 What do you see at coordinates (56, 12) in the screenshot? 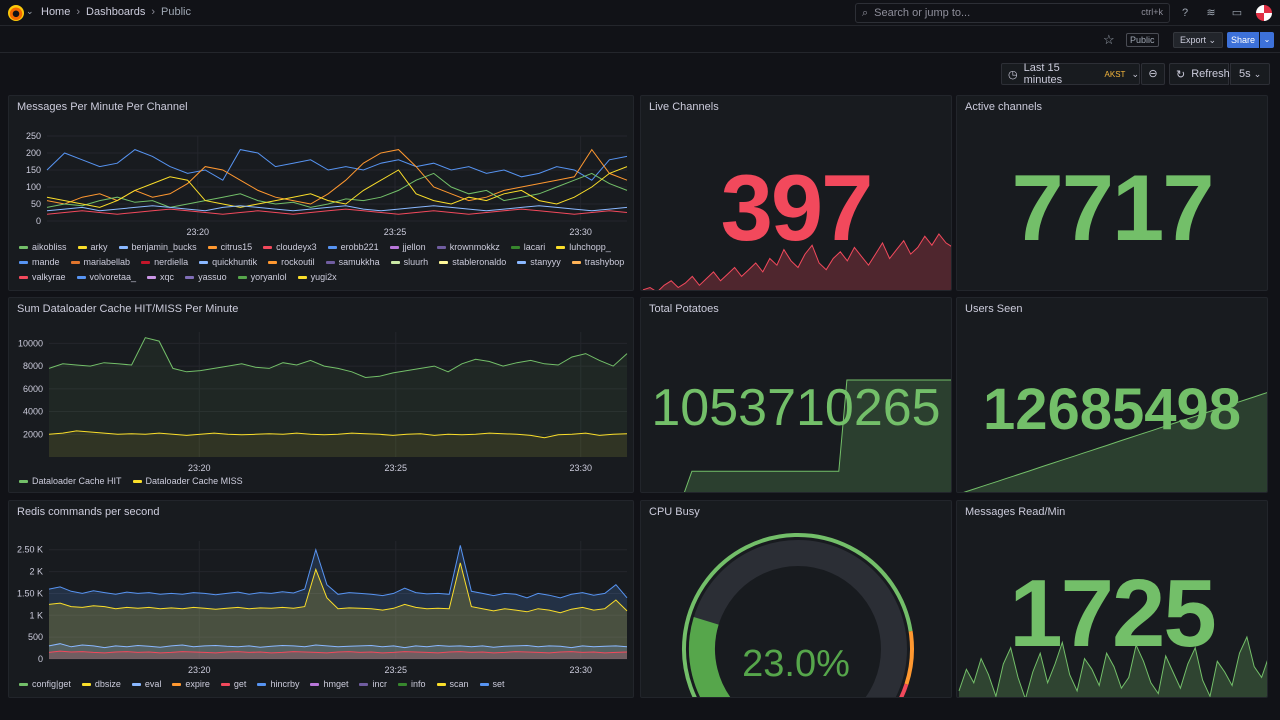
I see `breadcrumb-home: Home` at bounding box center [56, 12].